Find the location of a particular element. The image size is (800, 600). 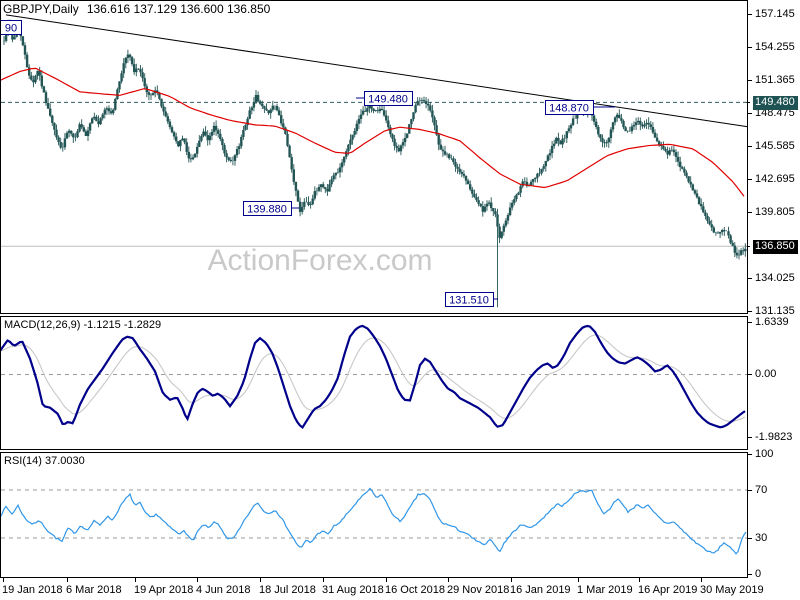

trendline-anchor-label: 90 is located at coordinates (11, 29).